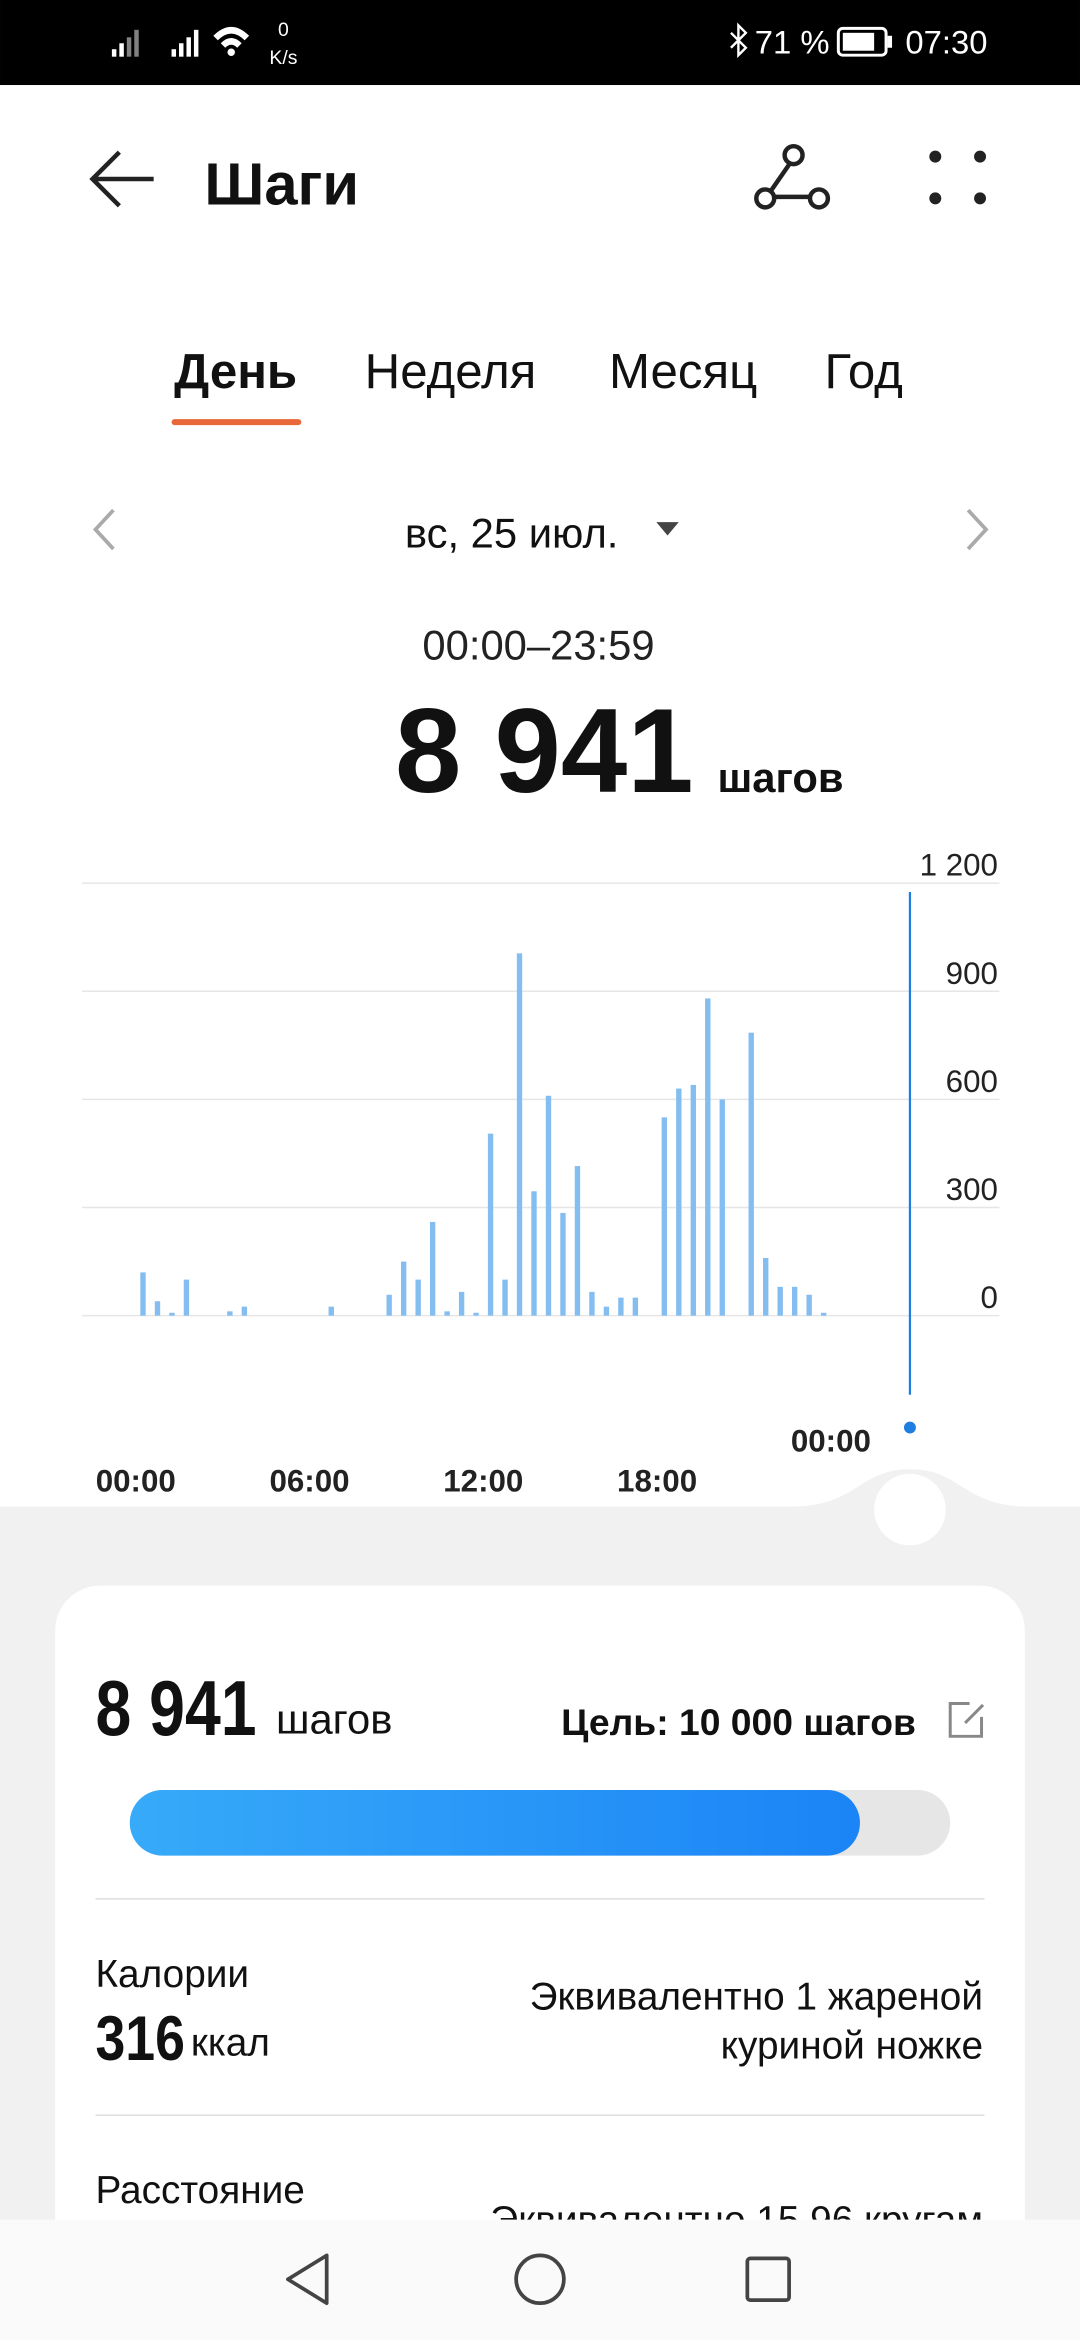 This screenshot has height=2340, width=1080. Describe the element at coordinates (946, 42) in the screenshot. I see `clock: 07:30` at that location.